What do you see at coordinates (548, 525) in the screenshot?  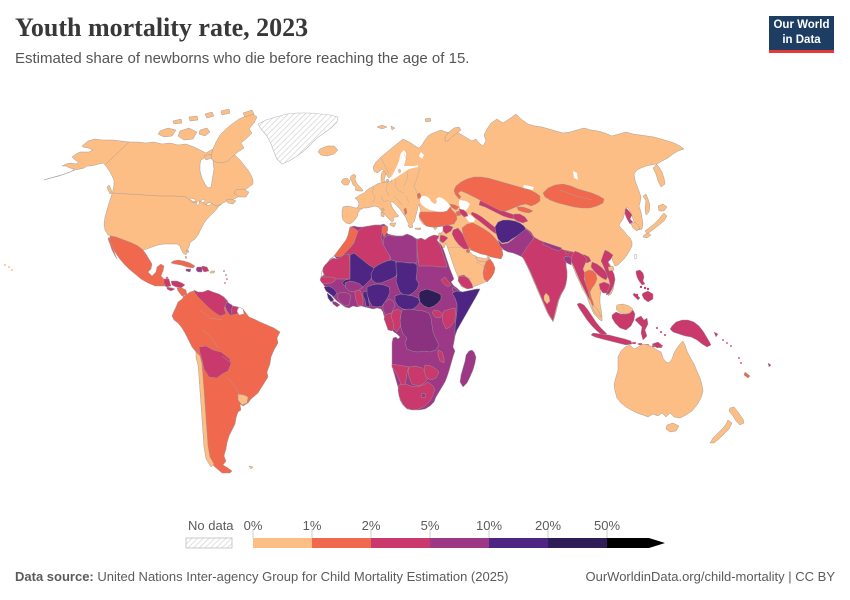 I see `svg-text: 20%` at bounding box center [548, 525].